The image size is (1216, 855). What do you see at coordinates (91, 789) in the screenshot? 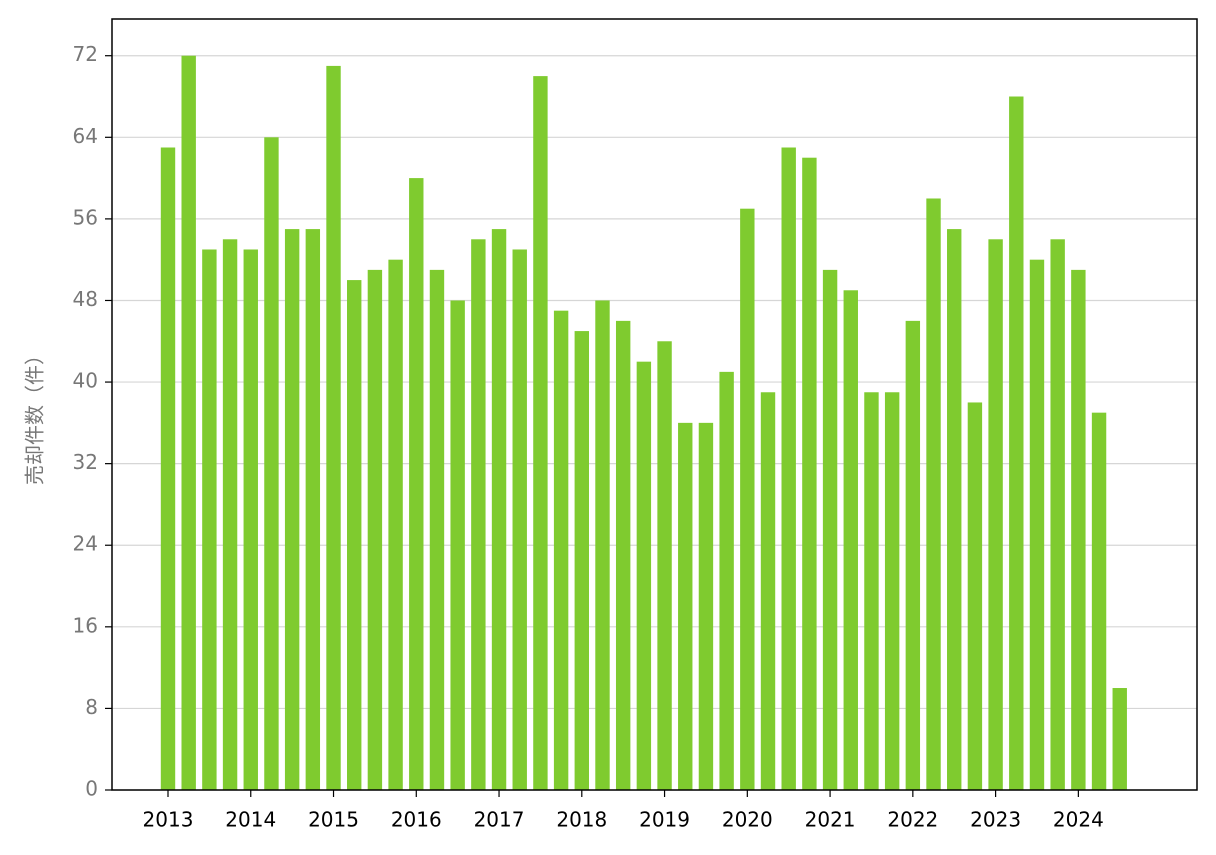
I see `y-tick-label: 0` at bounding box center [91, 789].